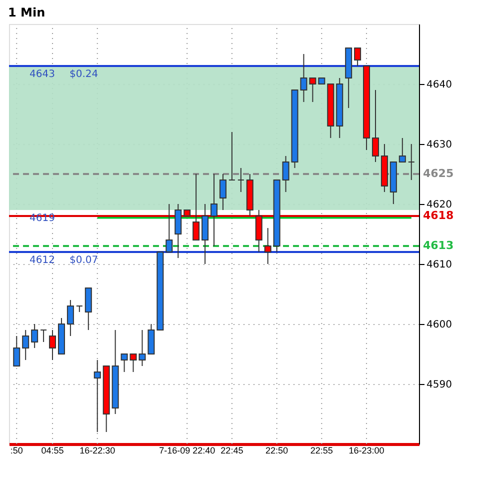 This screenshot has height=495, width=496. Describe the element at coordinates (439, 265) in the screenshot. I see `y-tick-label: 4610` at that location.